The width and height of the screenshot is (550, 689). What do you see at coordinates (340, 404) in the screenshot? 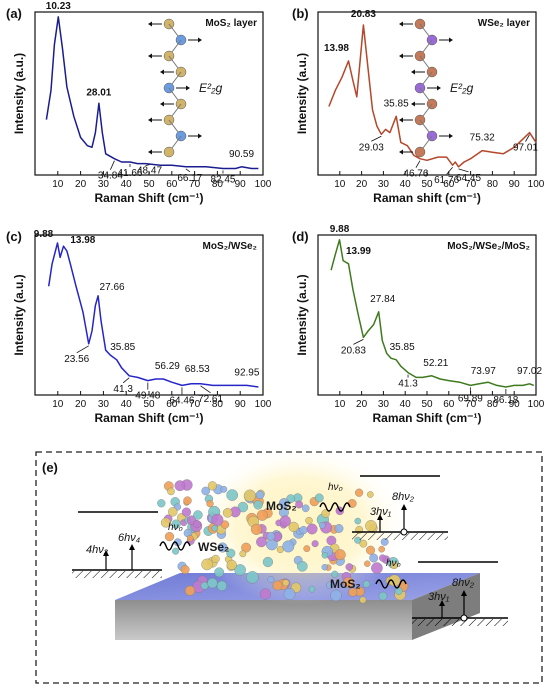
I see `x-tick-label: 10` at bounding box center [340, 404].